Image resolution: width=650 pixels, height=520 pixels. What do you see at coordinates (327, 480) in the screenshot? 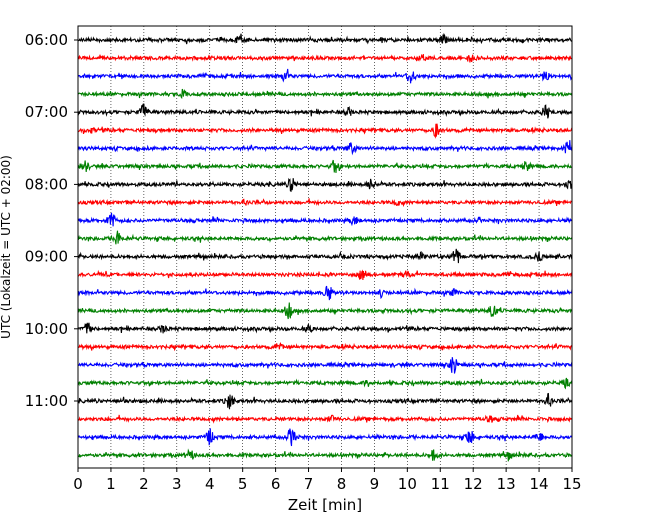
I see `x-axis-ticks: 0 1 2 3 4 5 6 7 8 9 10 11 12 13 14 15` at bounding box center [327, 480].